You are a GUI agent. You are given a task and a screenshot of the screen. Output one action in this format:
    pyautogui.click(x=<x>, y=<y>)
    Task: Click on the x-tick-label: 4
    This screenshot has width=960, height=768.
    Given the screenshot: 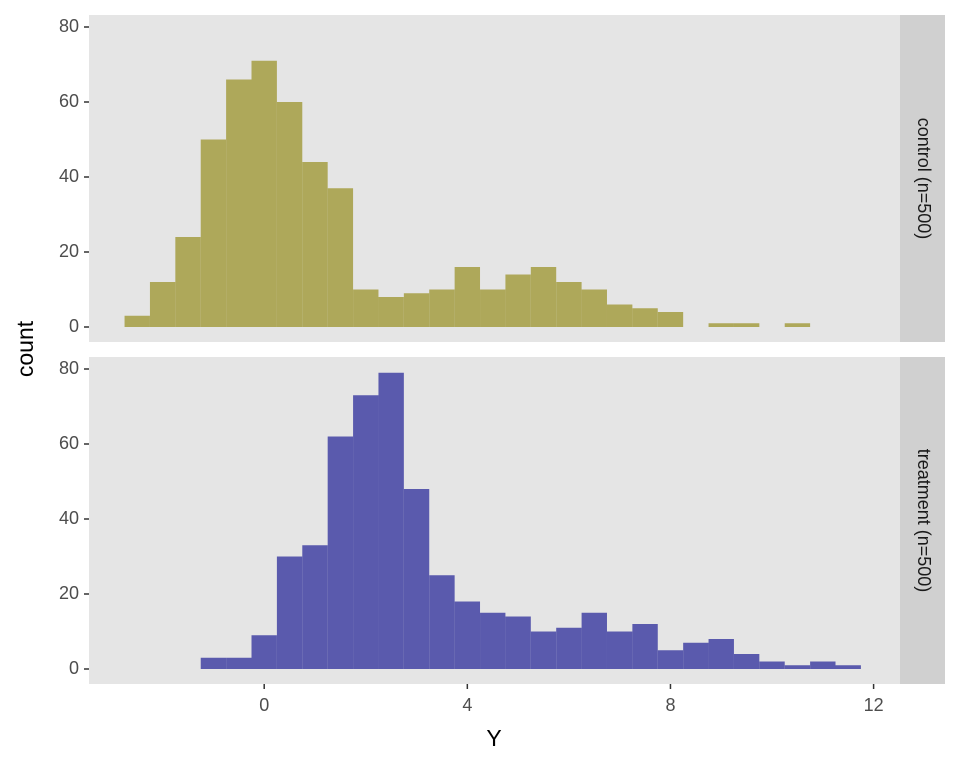 What is the action you would take?
    pyautogui.click(x=467, y=705)
    